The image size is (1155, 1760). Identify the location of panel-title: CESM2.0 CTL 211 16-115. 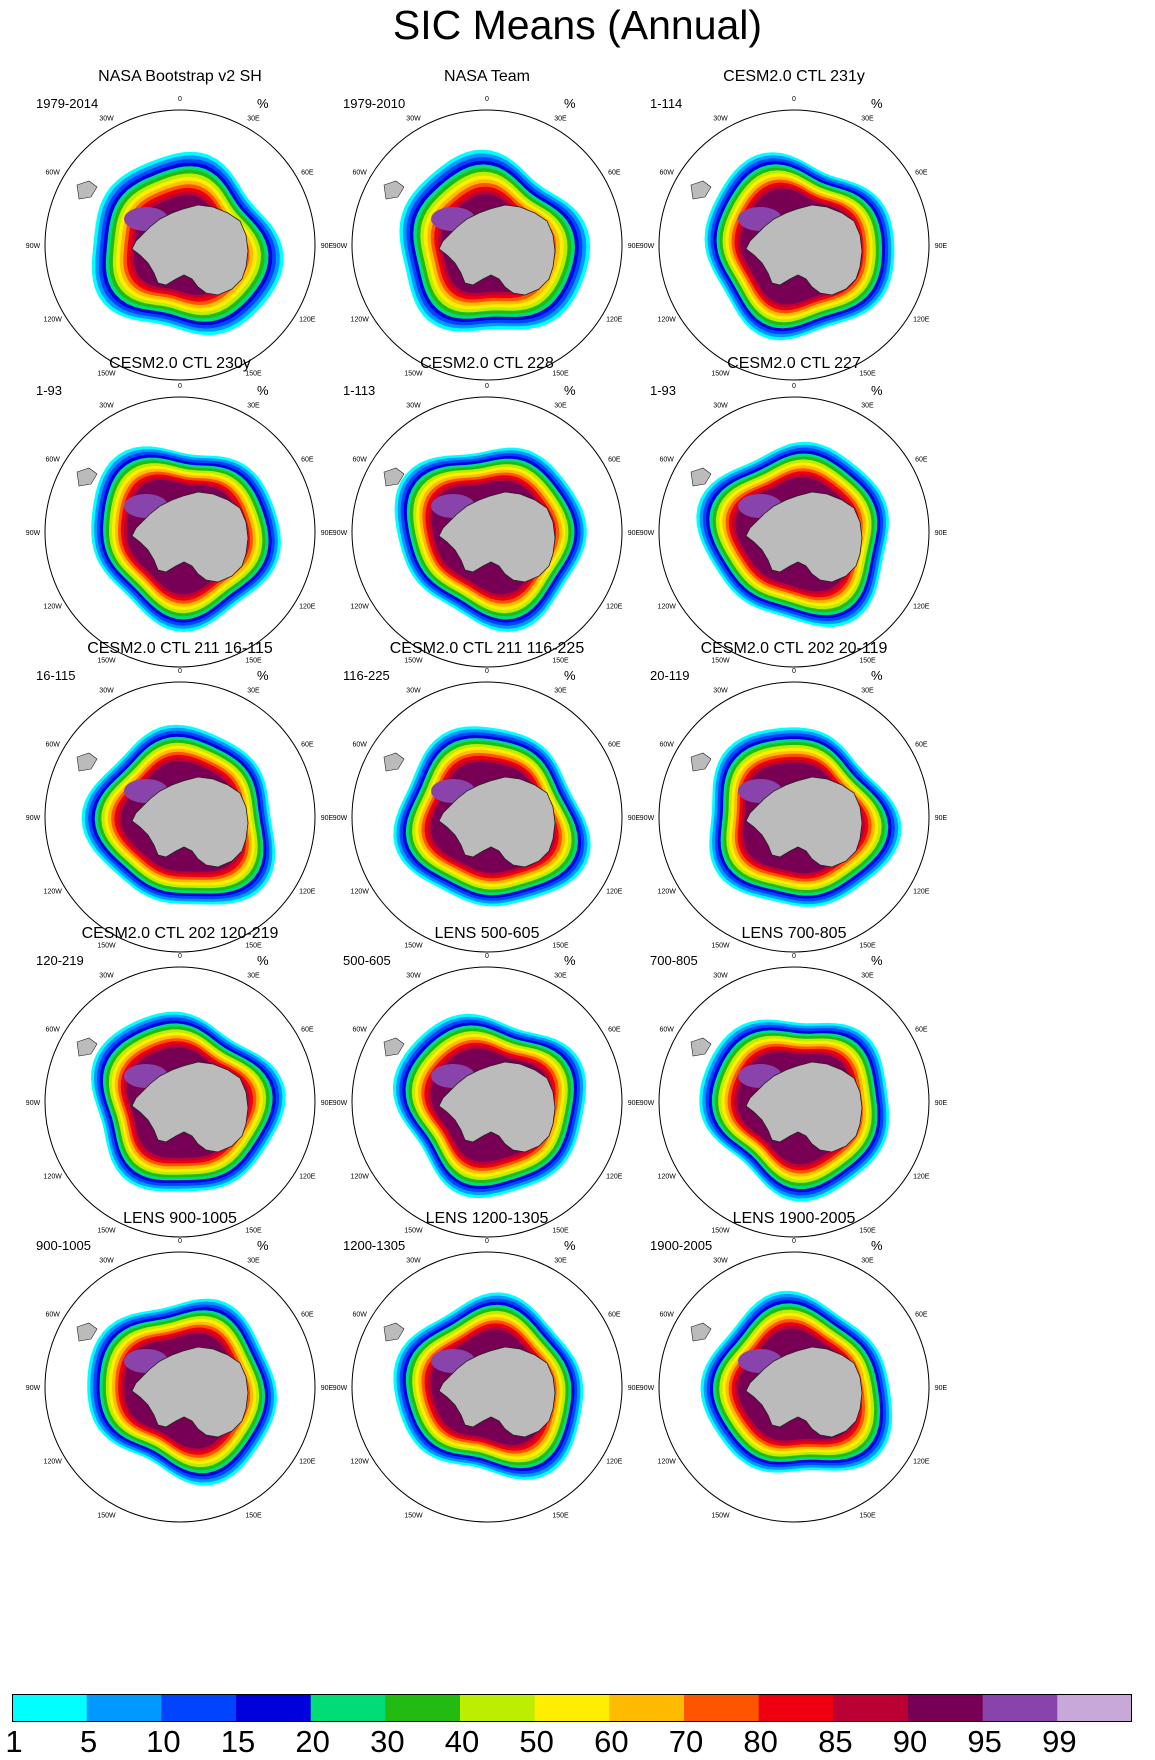
(180, 648).